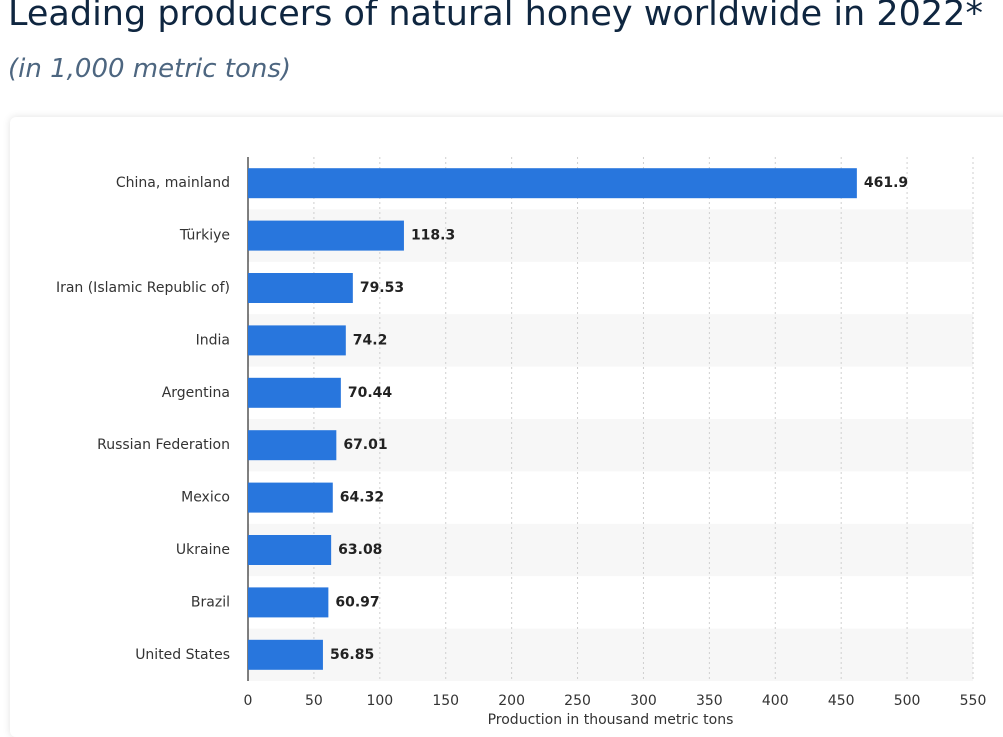 This screenshot has width=1003, height=737. What do you see at coordinates (213, 340) in the screenshot?
I see `y-tick-label: India` at bounding box center [213, 340].